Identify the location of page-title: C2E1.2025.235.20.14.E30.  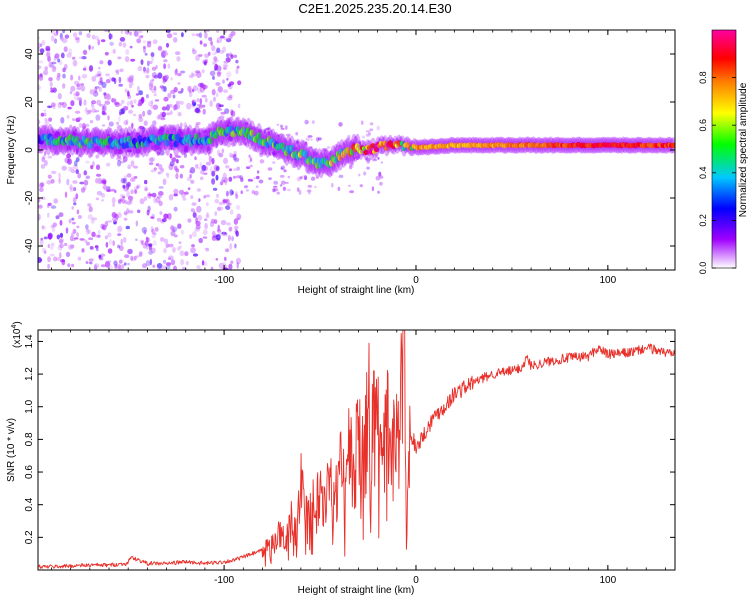
(375, 8).